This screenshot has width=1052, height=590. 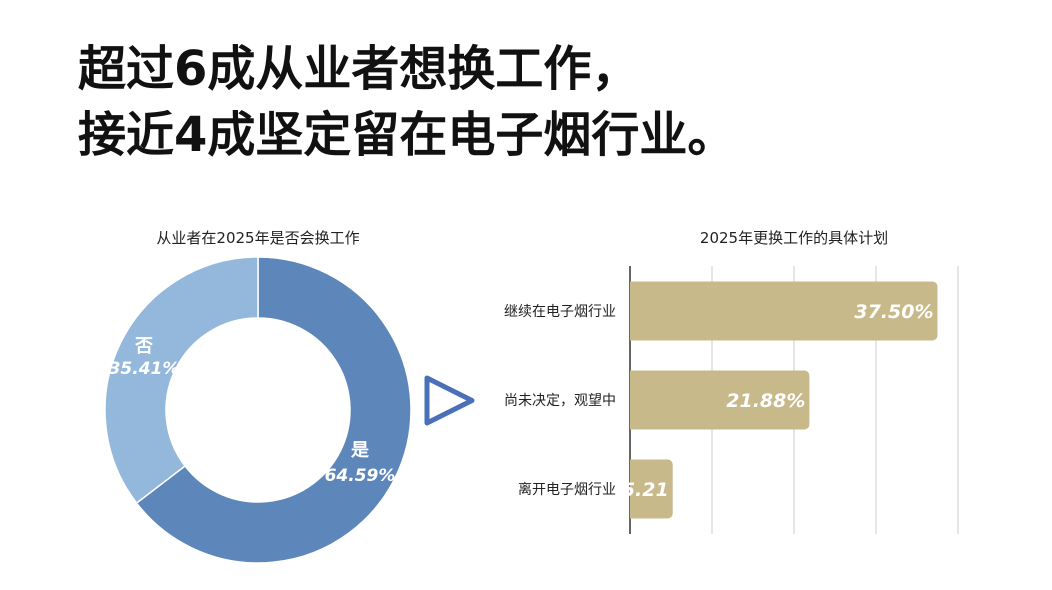 I want to click on donut-slice-value-label: 64.59%, so click(x=360, y=476).